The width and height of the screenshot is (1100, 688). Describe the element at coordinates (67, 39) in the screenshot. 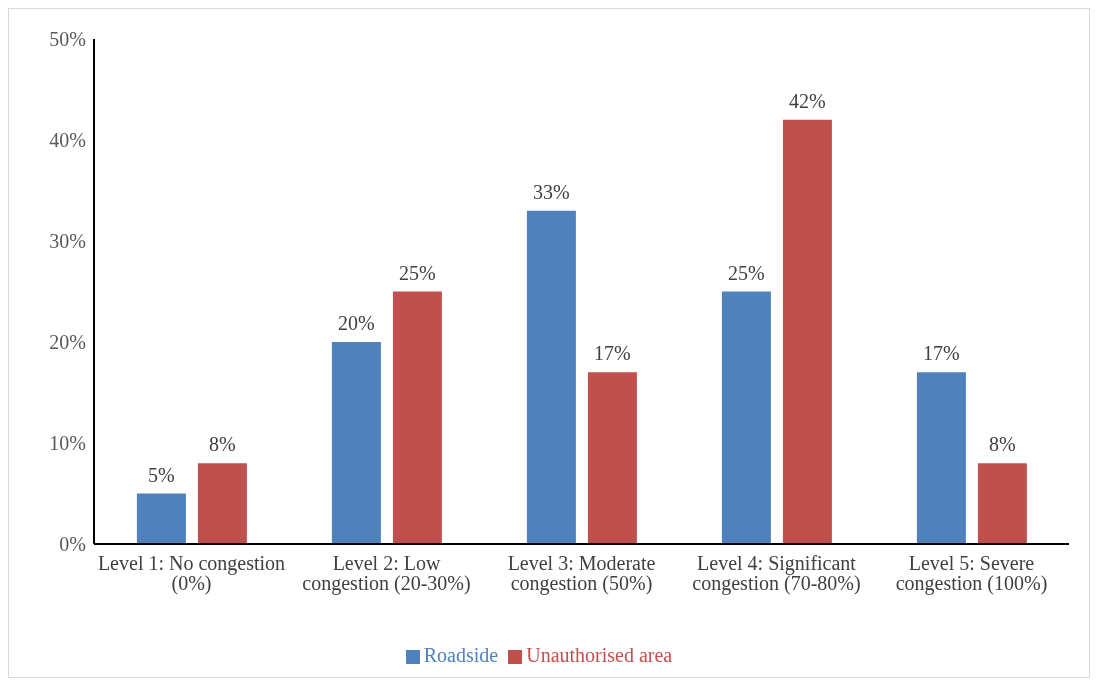

I see `y-tick-label: 50%` at that location.